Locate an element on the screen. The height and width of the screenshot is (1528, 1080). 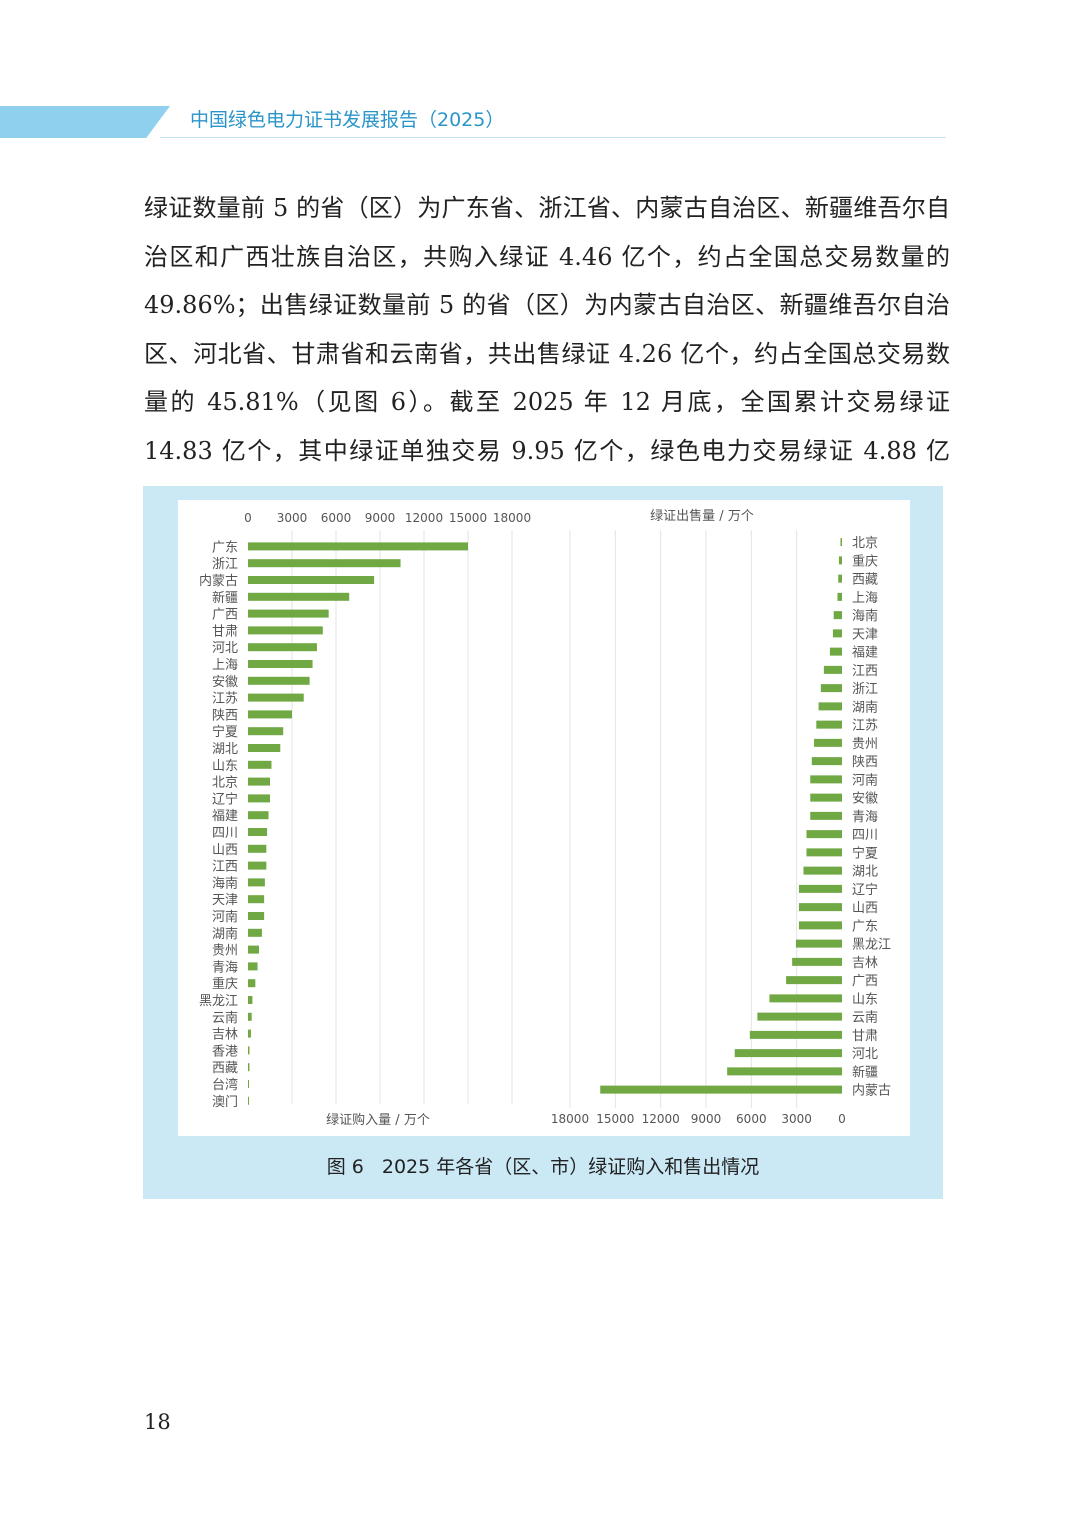
purchase-category-label: 青海 is located at coordinates (225, 967).